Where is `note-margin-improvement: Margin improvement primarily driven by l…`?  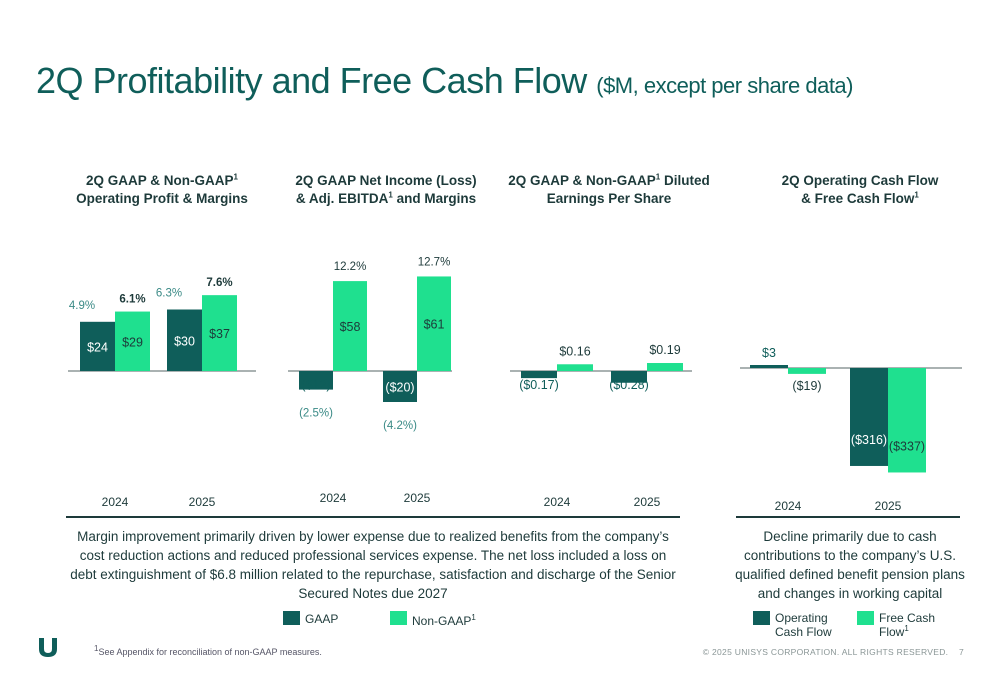
note-margin-improvement: Margin improvement primarily driven by l… is located at coordinates (373, 565).